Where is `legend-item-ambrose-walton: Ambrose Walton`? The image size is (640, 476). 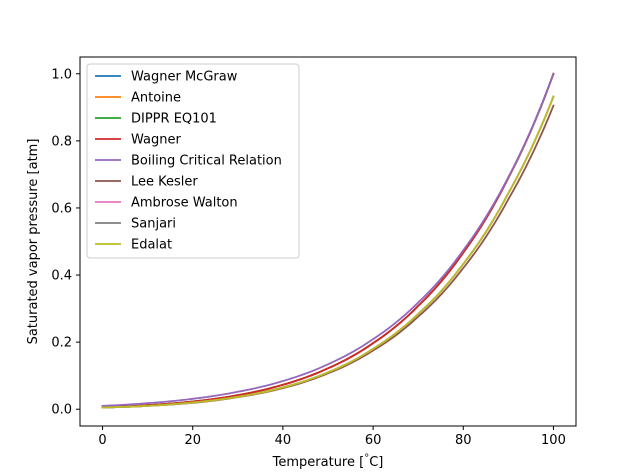
legend-item-ambrose-walton: Ambrose Walton is located at coordinates (166, 203).